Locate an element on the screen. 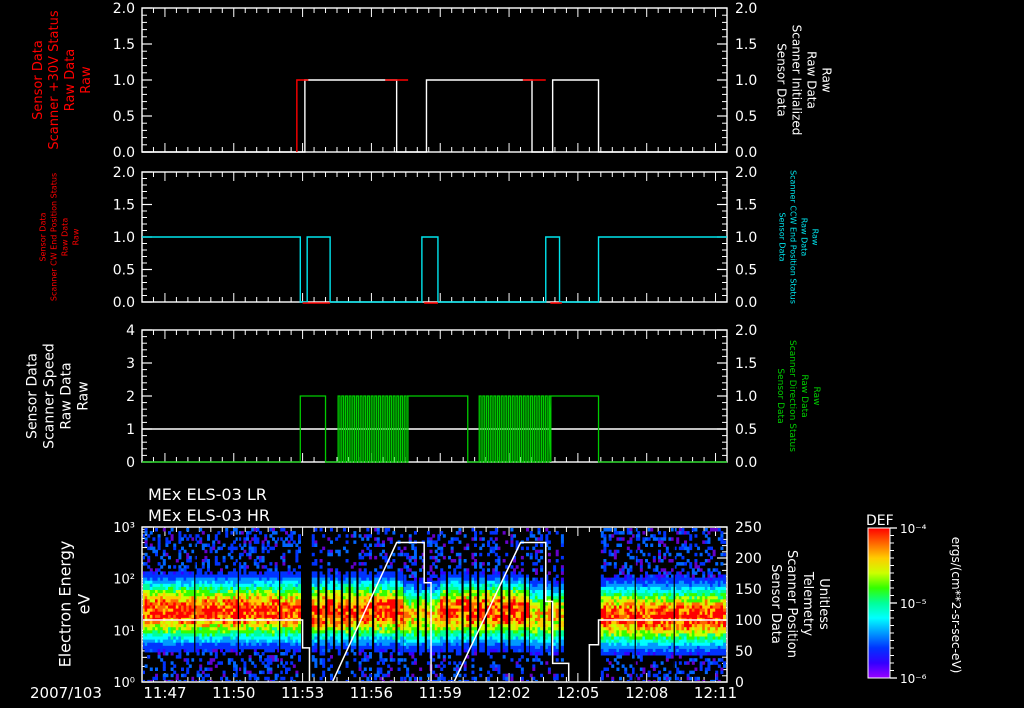 The image size is (1024, 708). ytick-label-right: 1.5 is located at coordinates (746, 364).